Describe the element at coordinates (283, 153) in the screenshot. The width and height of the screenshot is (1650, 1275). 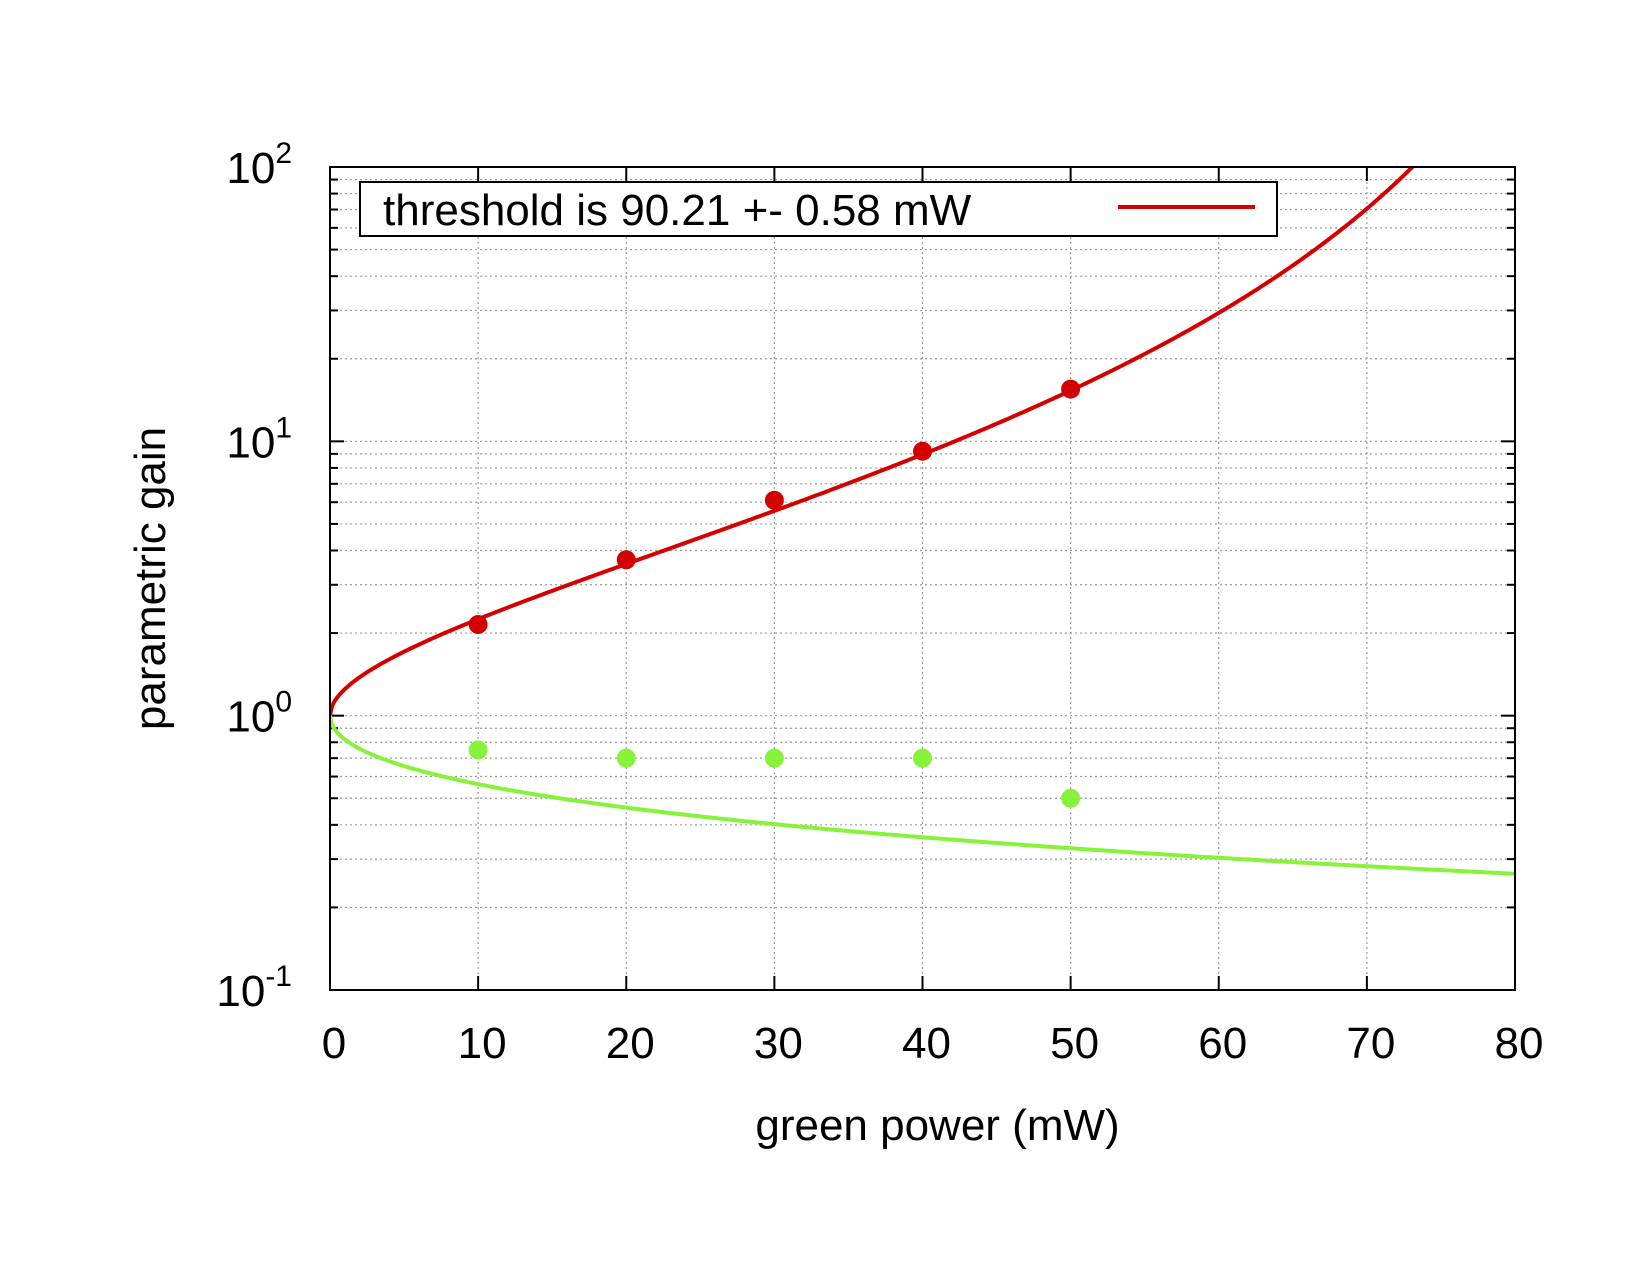
I see `y-tick-exponent: 2` at that location.